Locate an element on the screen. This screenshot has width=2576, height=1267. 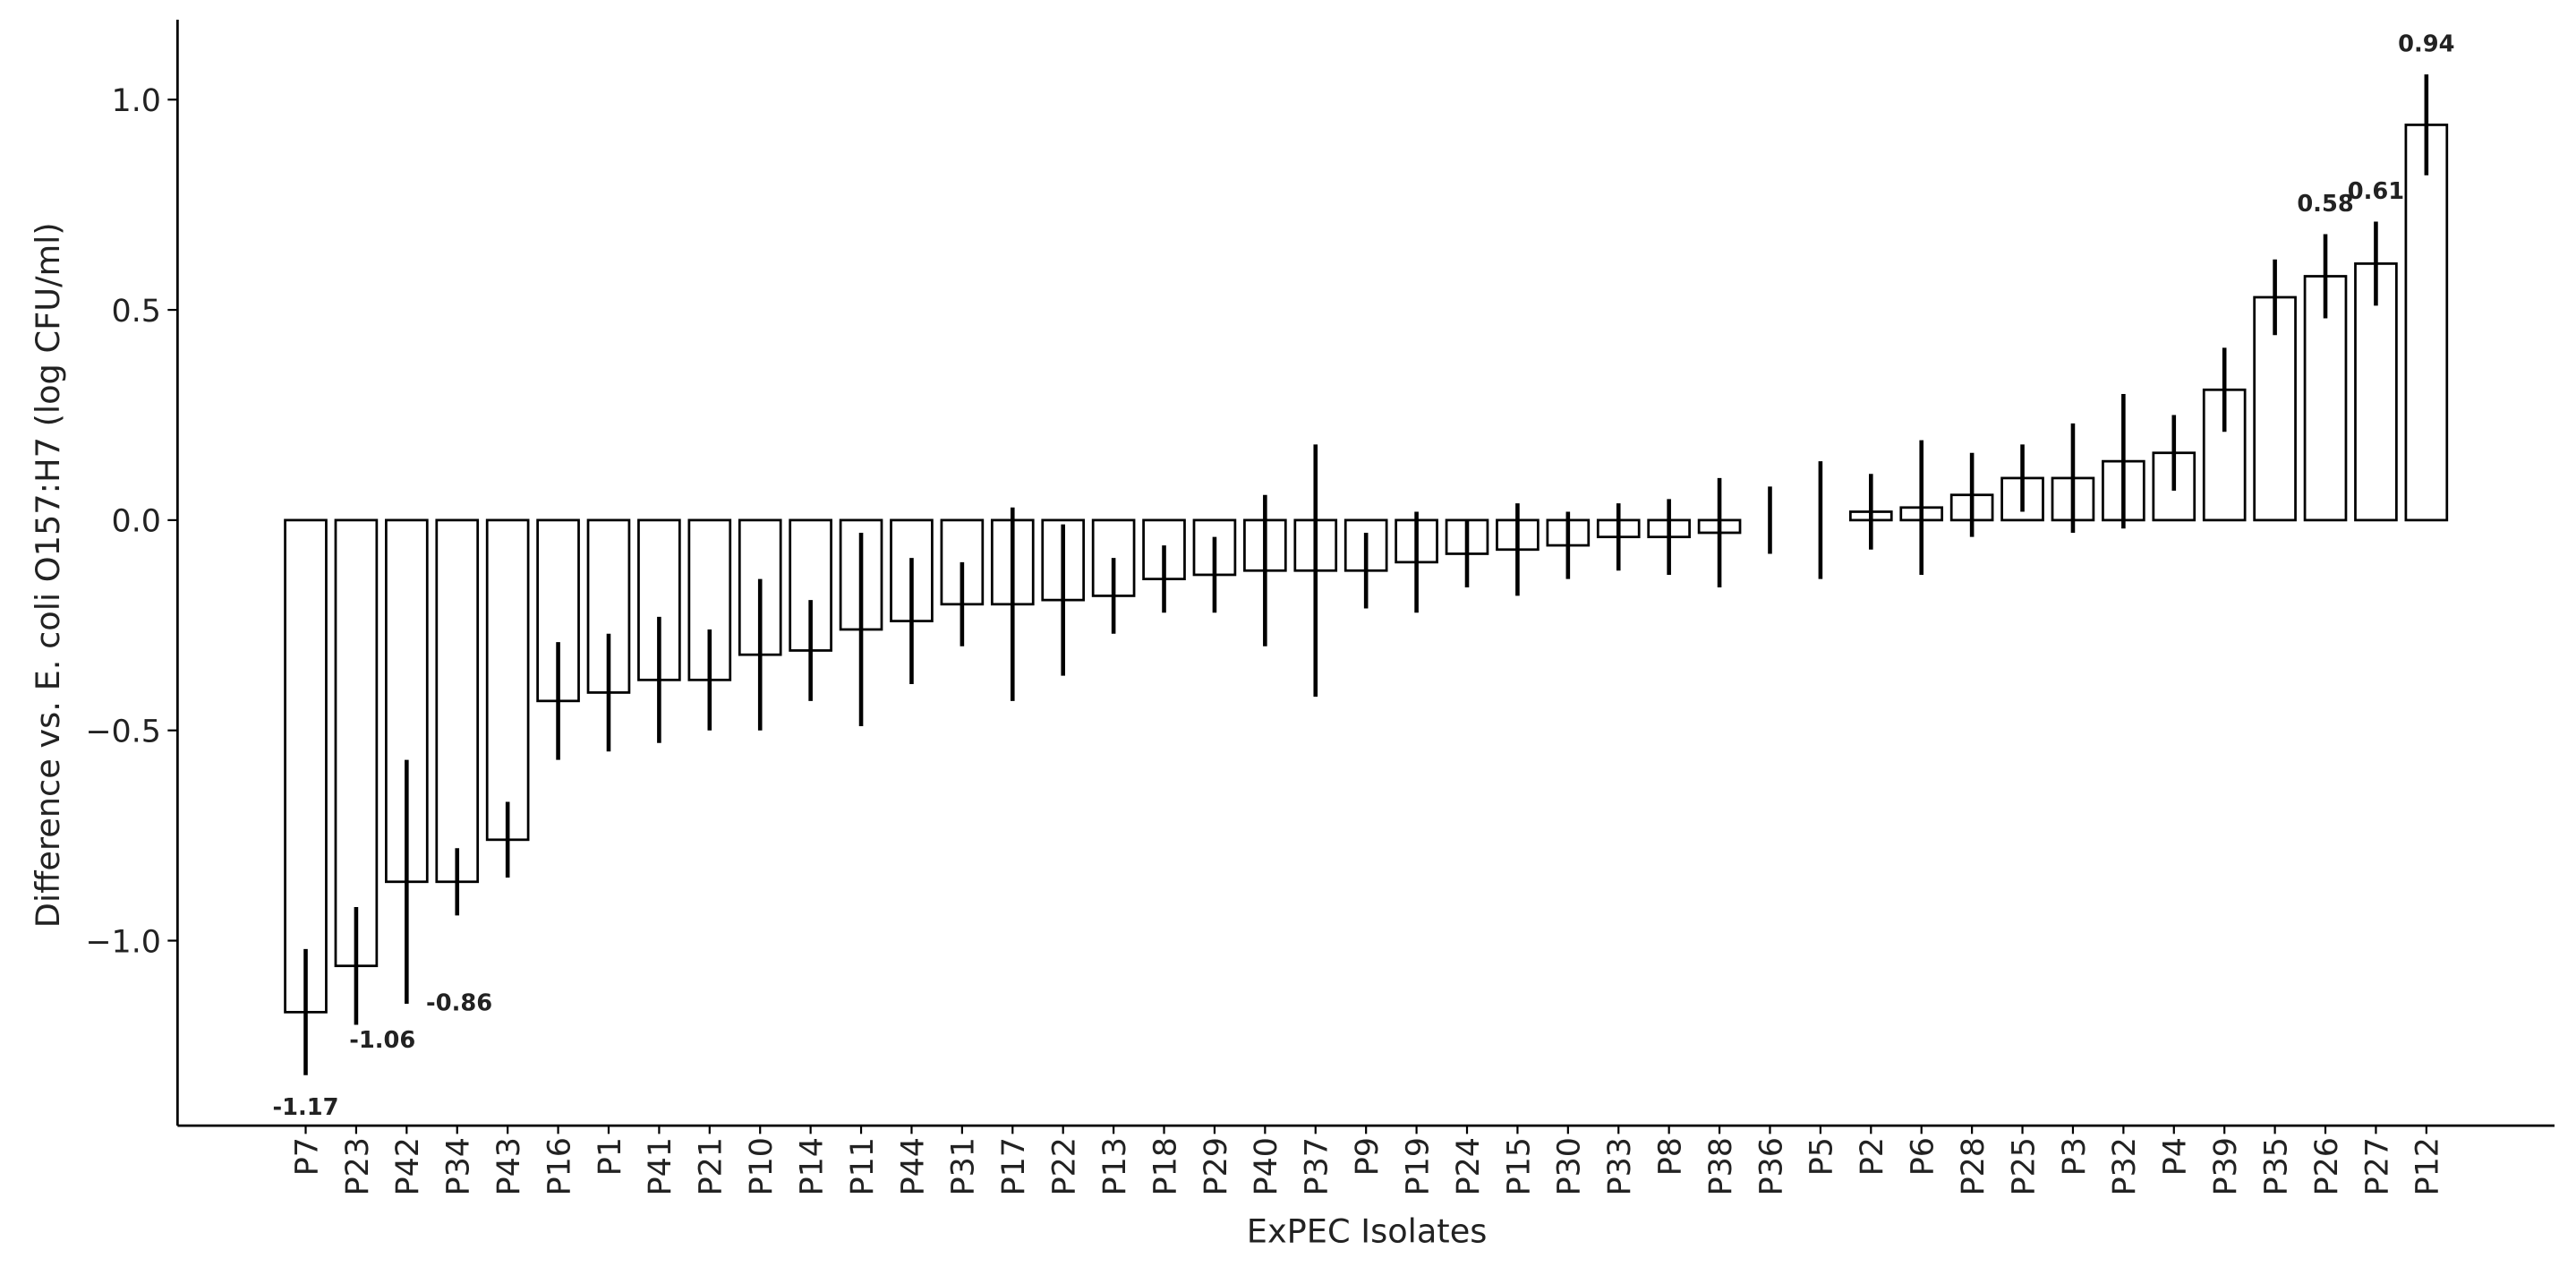
x-tick-label: P25 is located at coordinates (2024, 1166).